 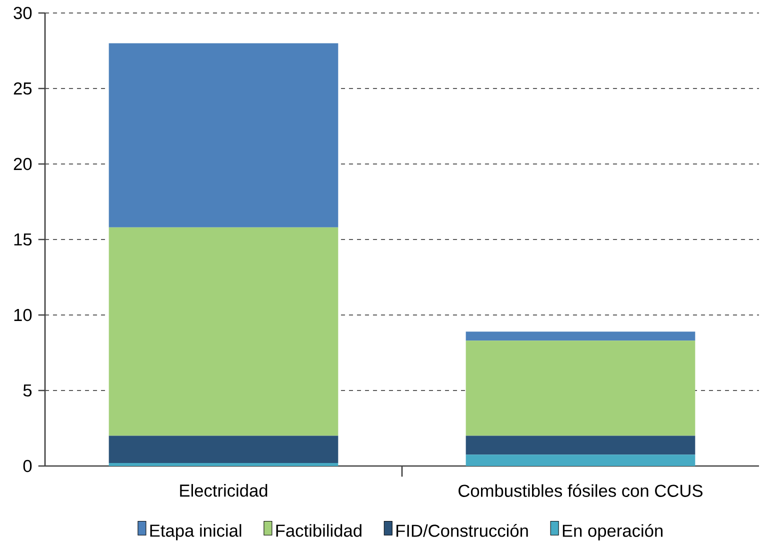 I want to click on x-tick-label: Electricidad, so click(x=224, y=490).